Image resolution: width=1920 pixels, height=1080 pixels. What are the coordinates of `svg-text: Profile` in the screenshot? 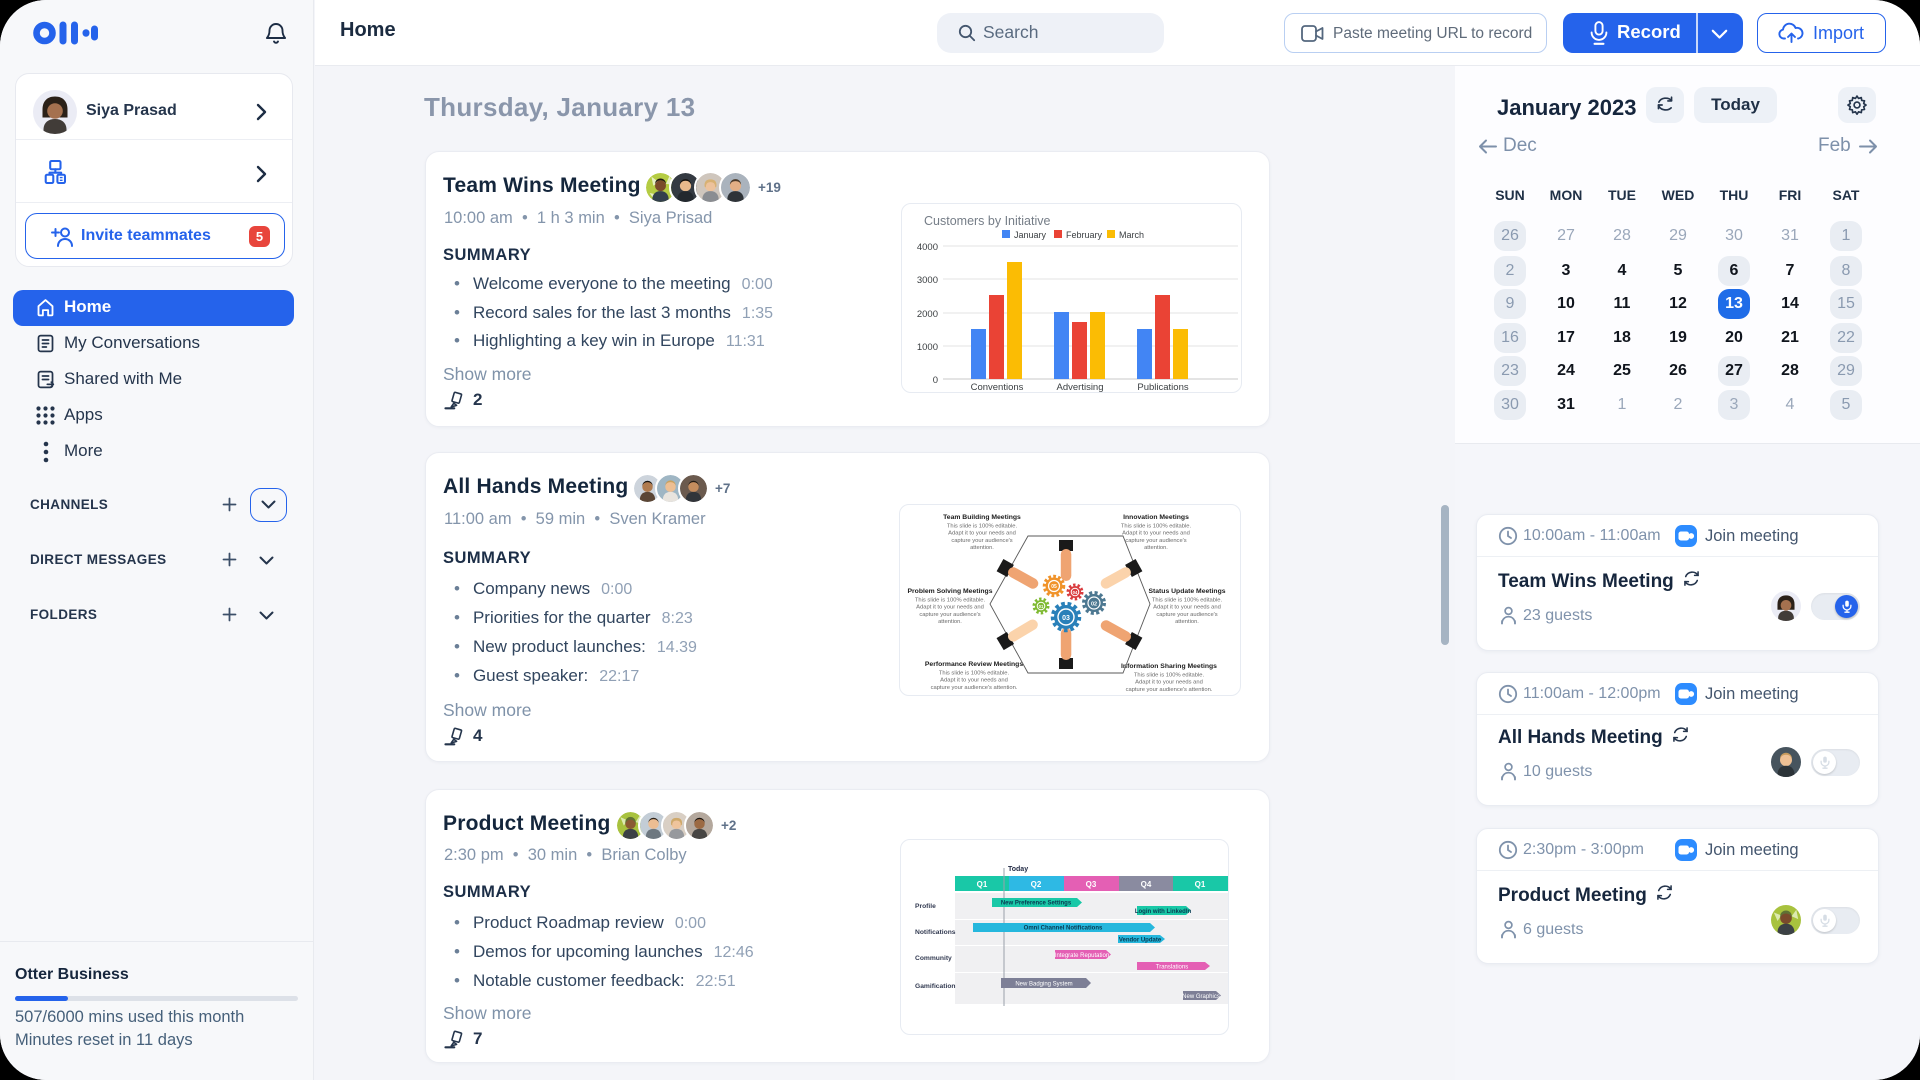 It's located at (925, 906).